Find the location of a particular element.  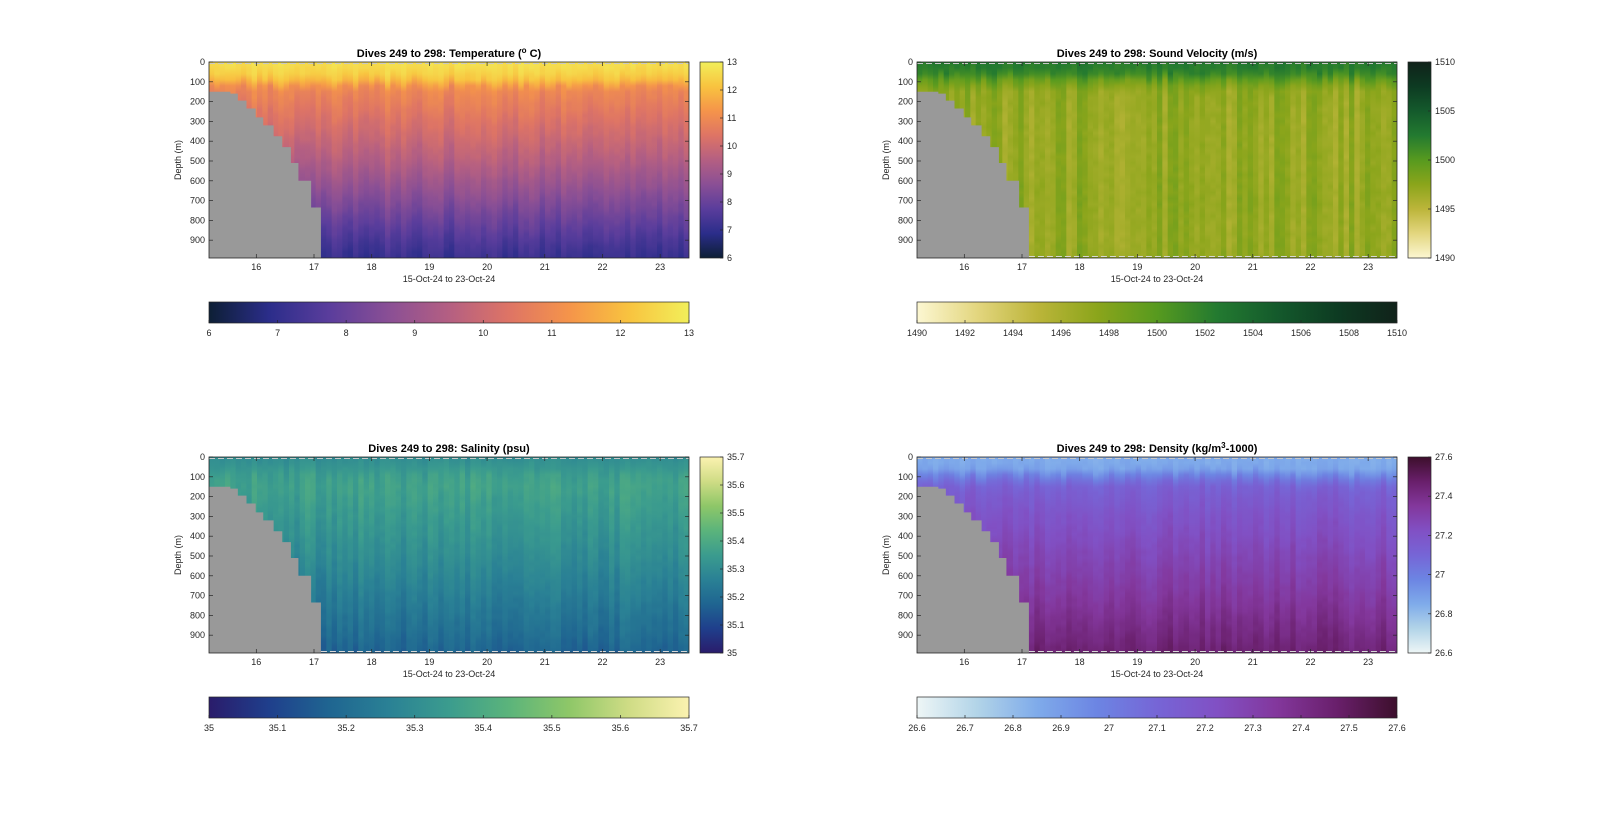

colorbar-tick-label: 11 is located at coordinates (731, 118).